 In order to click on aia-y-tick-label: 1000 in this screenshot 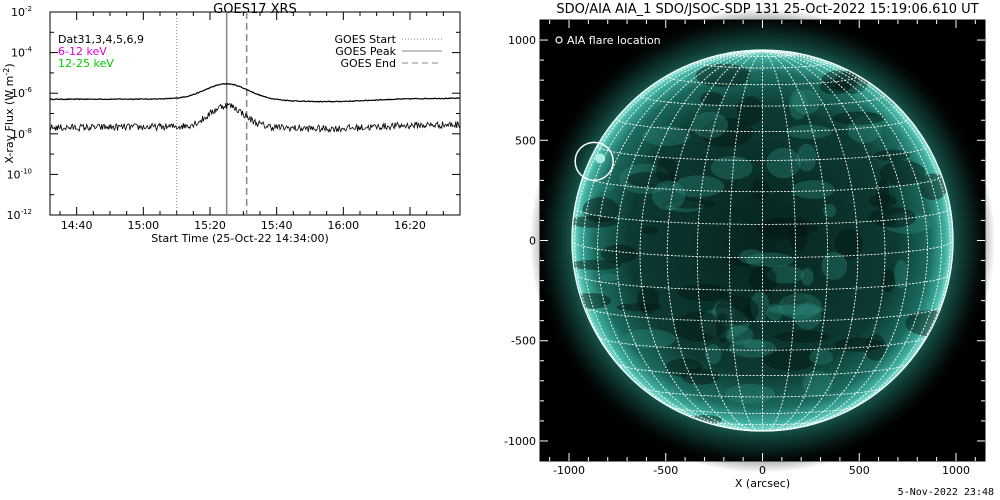, I will do `click(522, 40)`.